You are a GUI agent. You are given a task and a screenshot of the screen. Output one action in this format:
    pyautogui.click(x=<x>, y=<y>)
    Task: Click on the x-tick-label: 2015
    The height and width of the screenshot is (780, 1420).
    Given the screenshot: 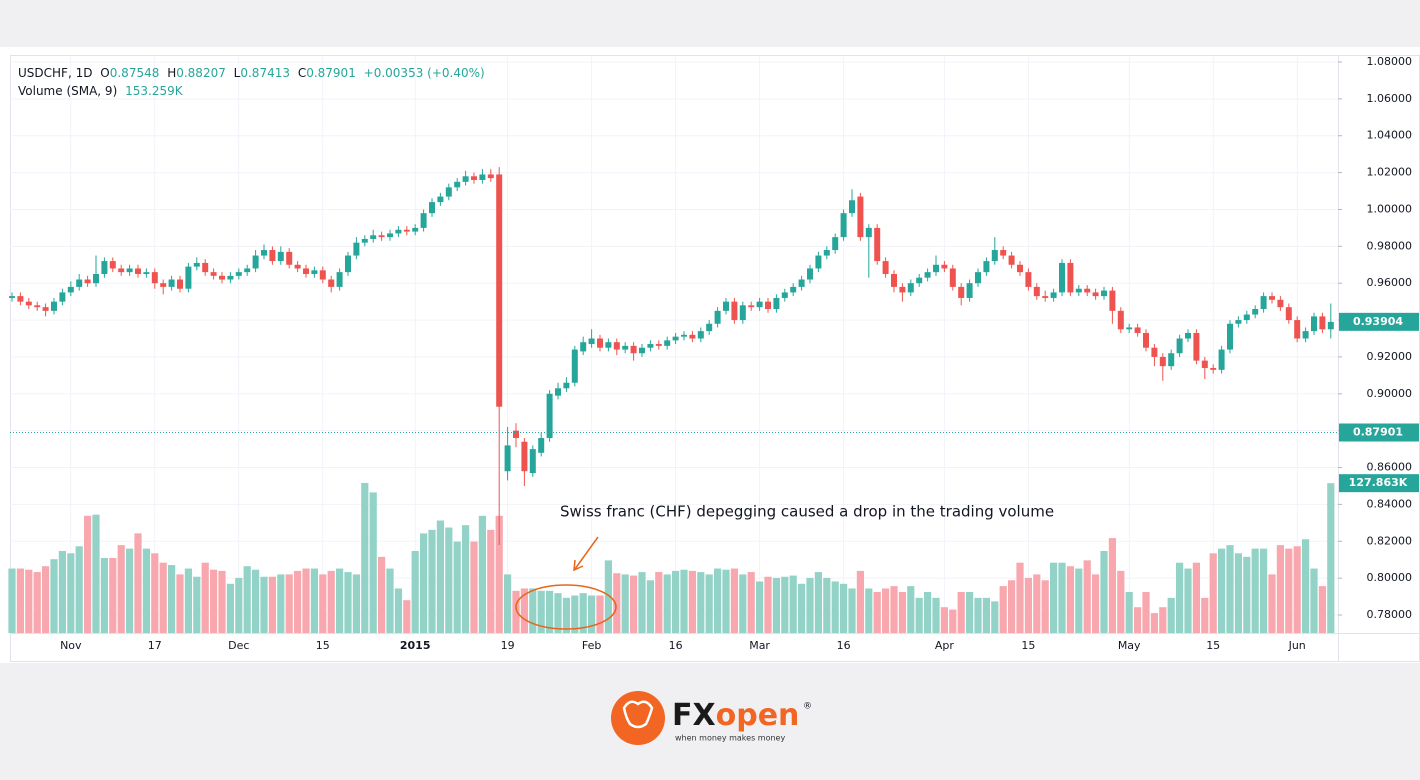 What is the action you would take?
    pyautogui.click(x=415, y=645)
    